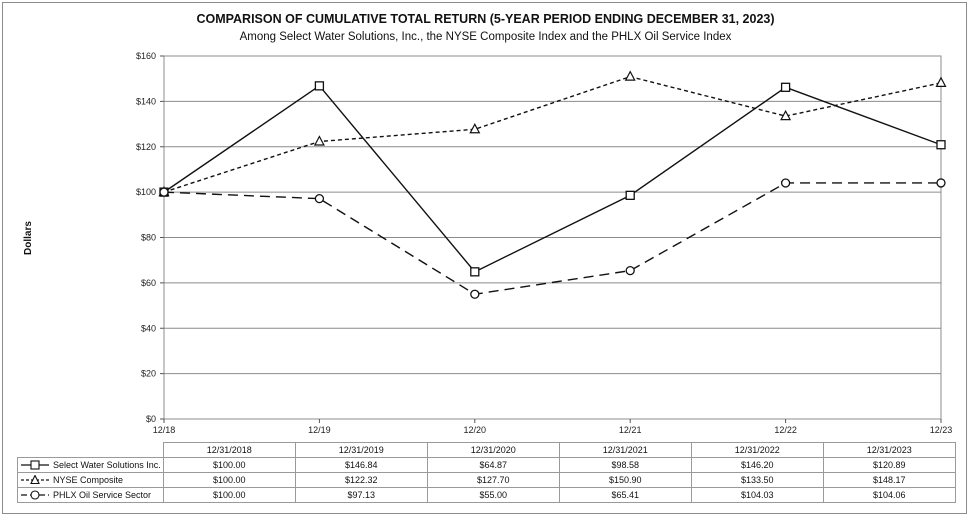 This screenshot has width=971, height=518. I want to click on table-cell: $150.90, so click(625, 480).